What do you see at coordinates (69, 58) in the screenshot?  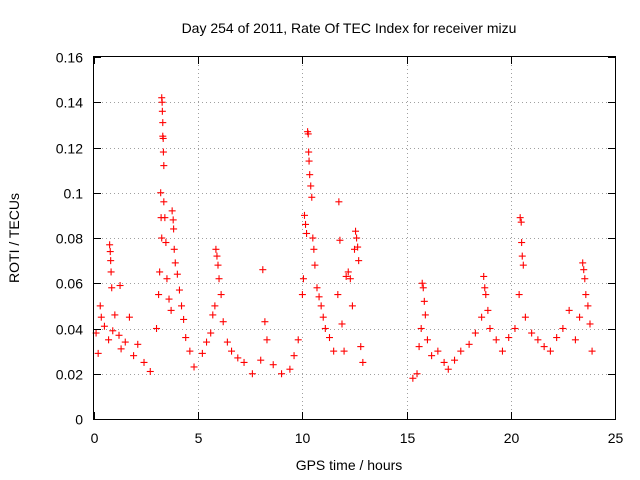 I see `y-tick-label: 0.16` at bounding box center [69, 58].